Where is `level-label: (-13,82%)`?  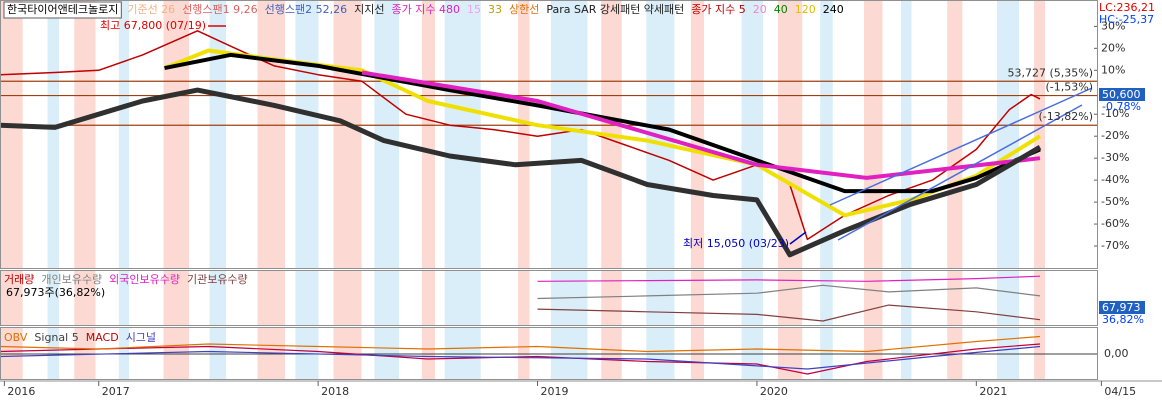 level-label: (-13,82%) is located at coordinates (1066, 116).